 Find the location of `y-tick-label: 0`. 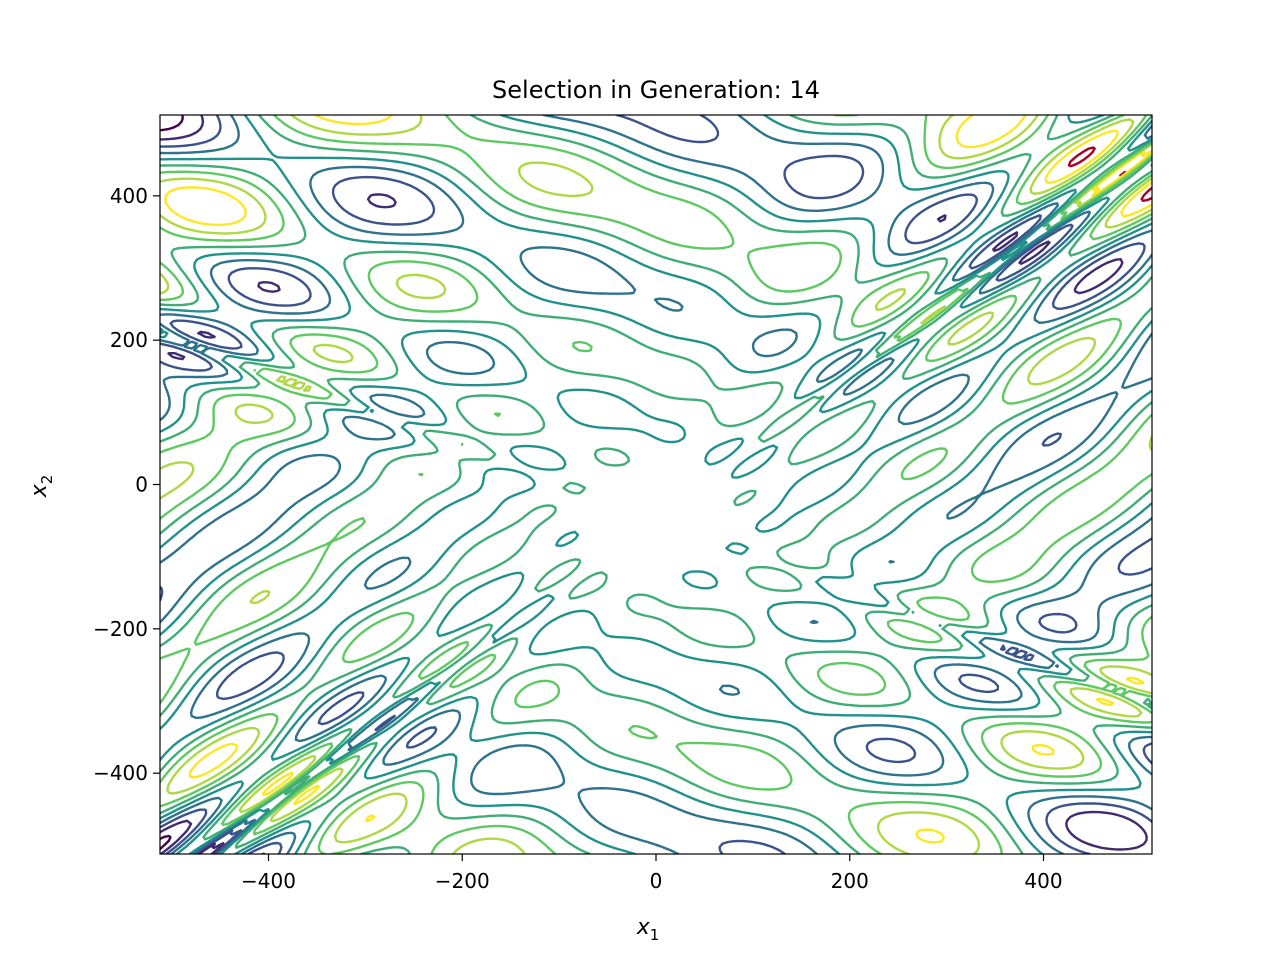

y-tick-label: 0 is located at coordinates (141, 485).